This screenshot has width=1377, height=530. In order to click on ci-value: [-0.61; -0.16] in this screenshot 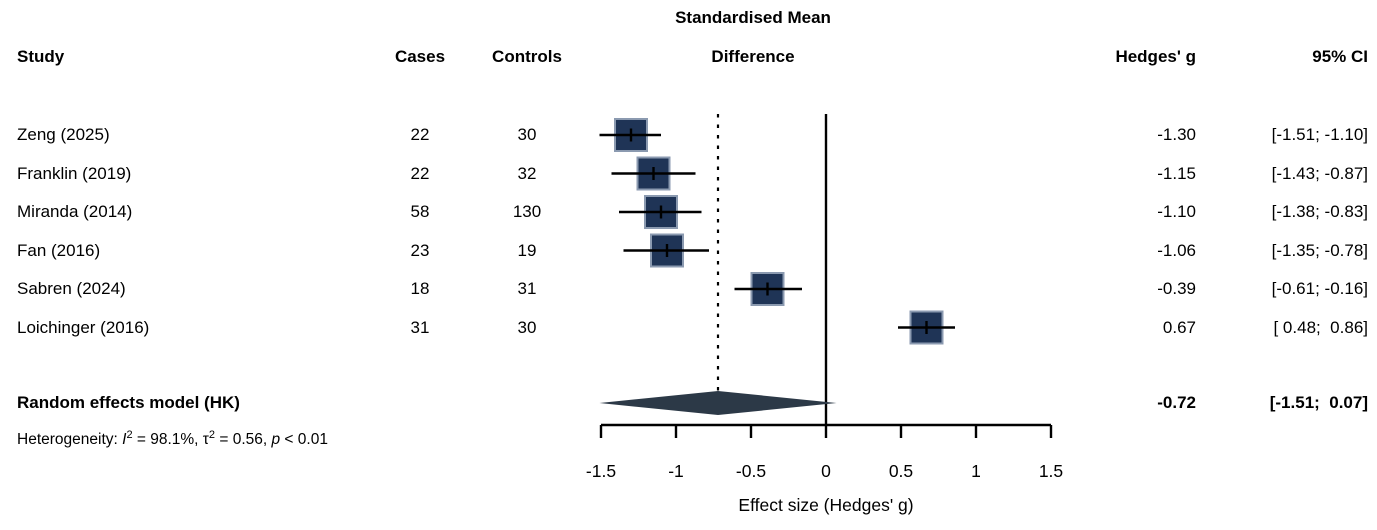, I will do `click(1319, 288)`.